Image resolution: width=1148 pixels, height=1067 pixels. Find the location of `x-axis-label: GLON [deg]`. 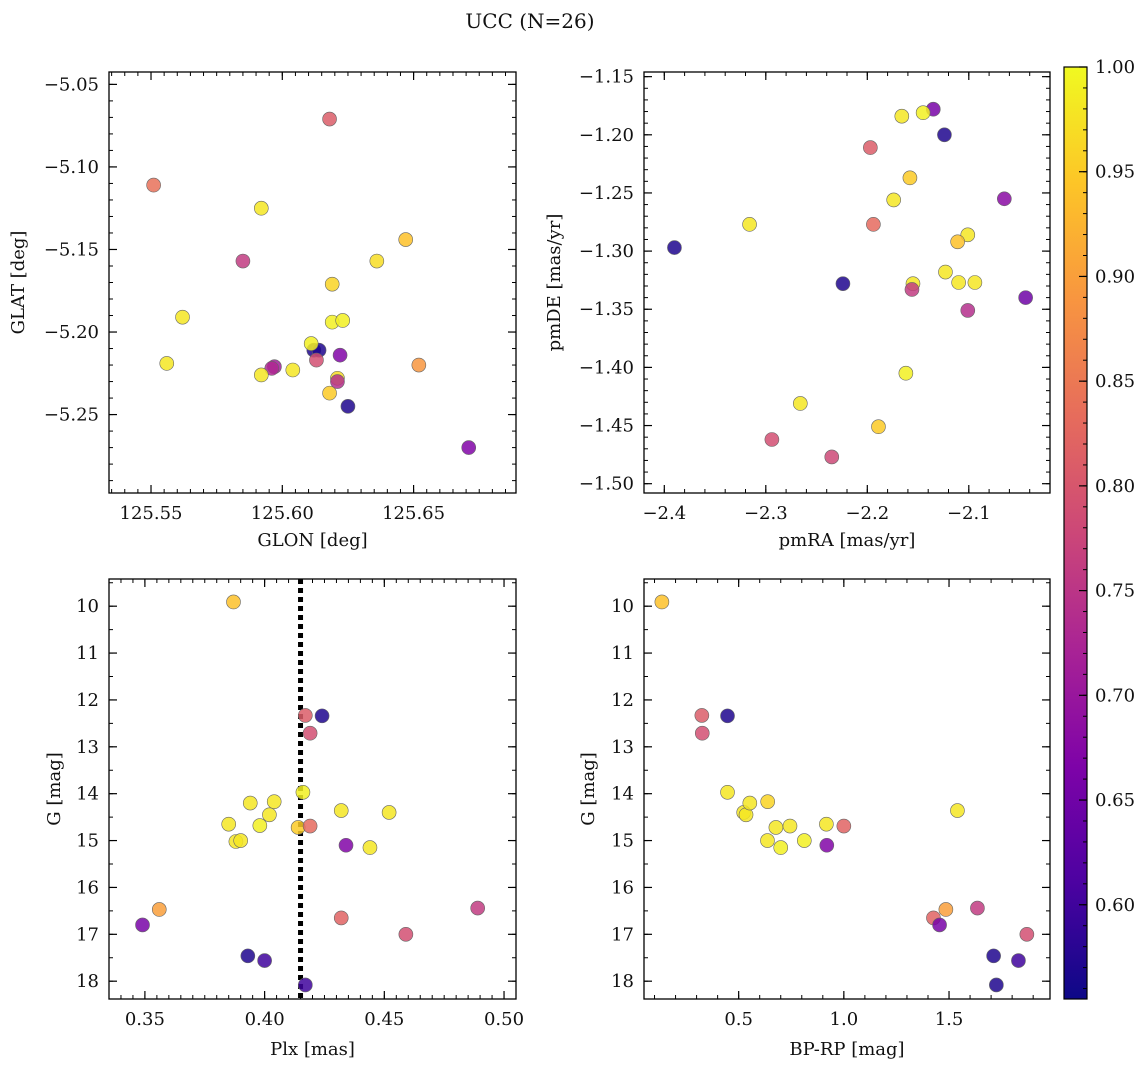

x-axis-label: GLON [deg] is located at coordinates (312, 540).